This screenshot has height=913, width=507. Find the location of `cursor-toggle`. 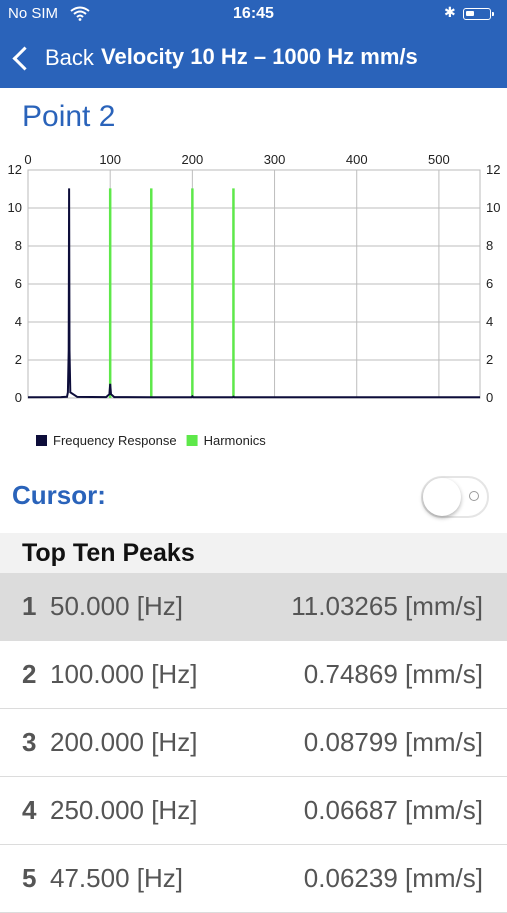

cursor-toggle is located at coordinates (455, 497).